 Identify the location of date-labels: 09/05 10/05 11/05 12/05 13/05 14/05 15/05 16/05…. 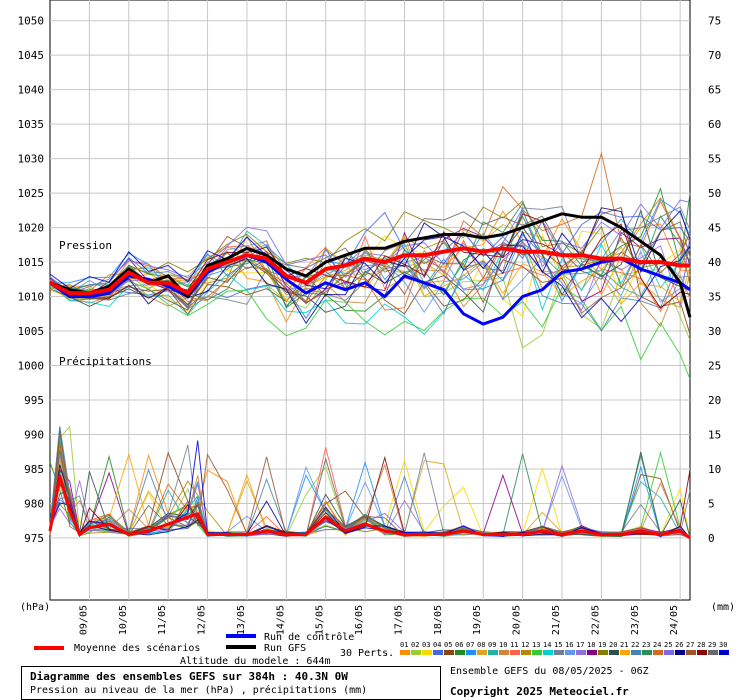
(379, 620).